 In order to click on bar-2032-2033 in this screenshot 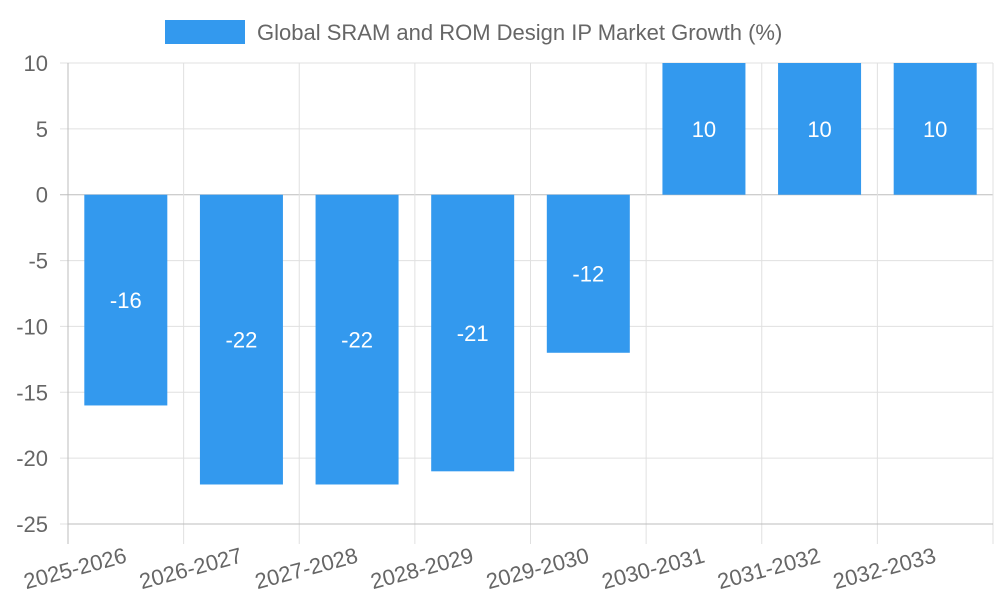, I will do `click(935, 129)`.